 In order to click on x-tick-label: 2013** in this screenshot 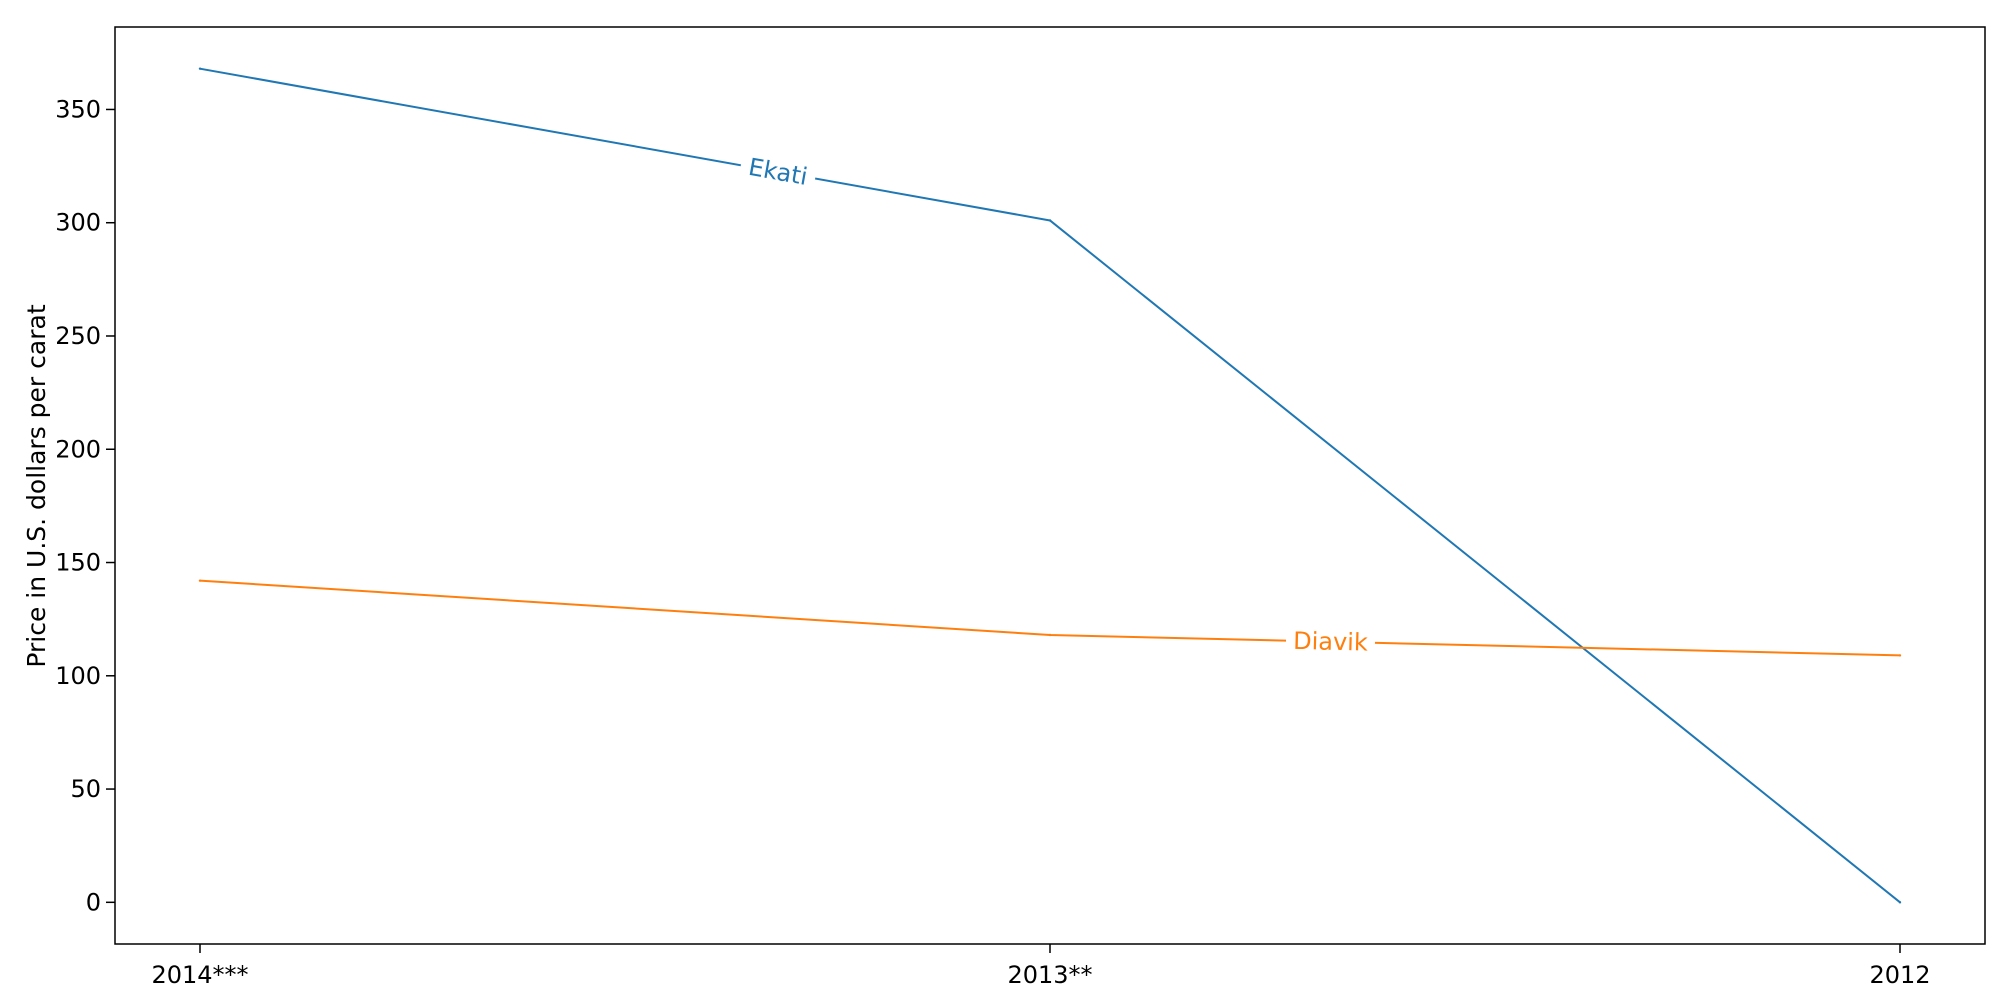, I will do `click(1049, 975)`.